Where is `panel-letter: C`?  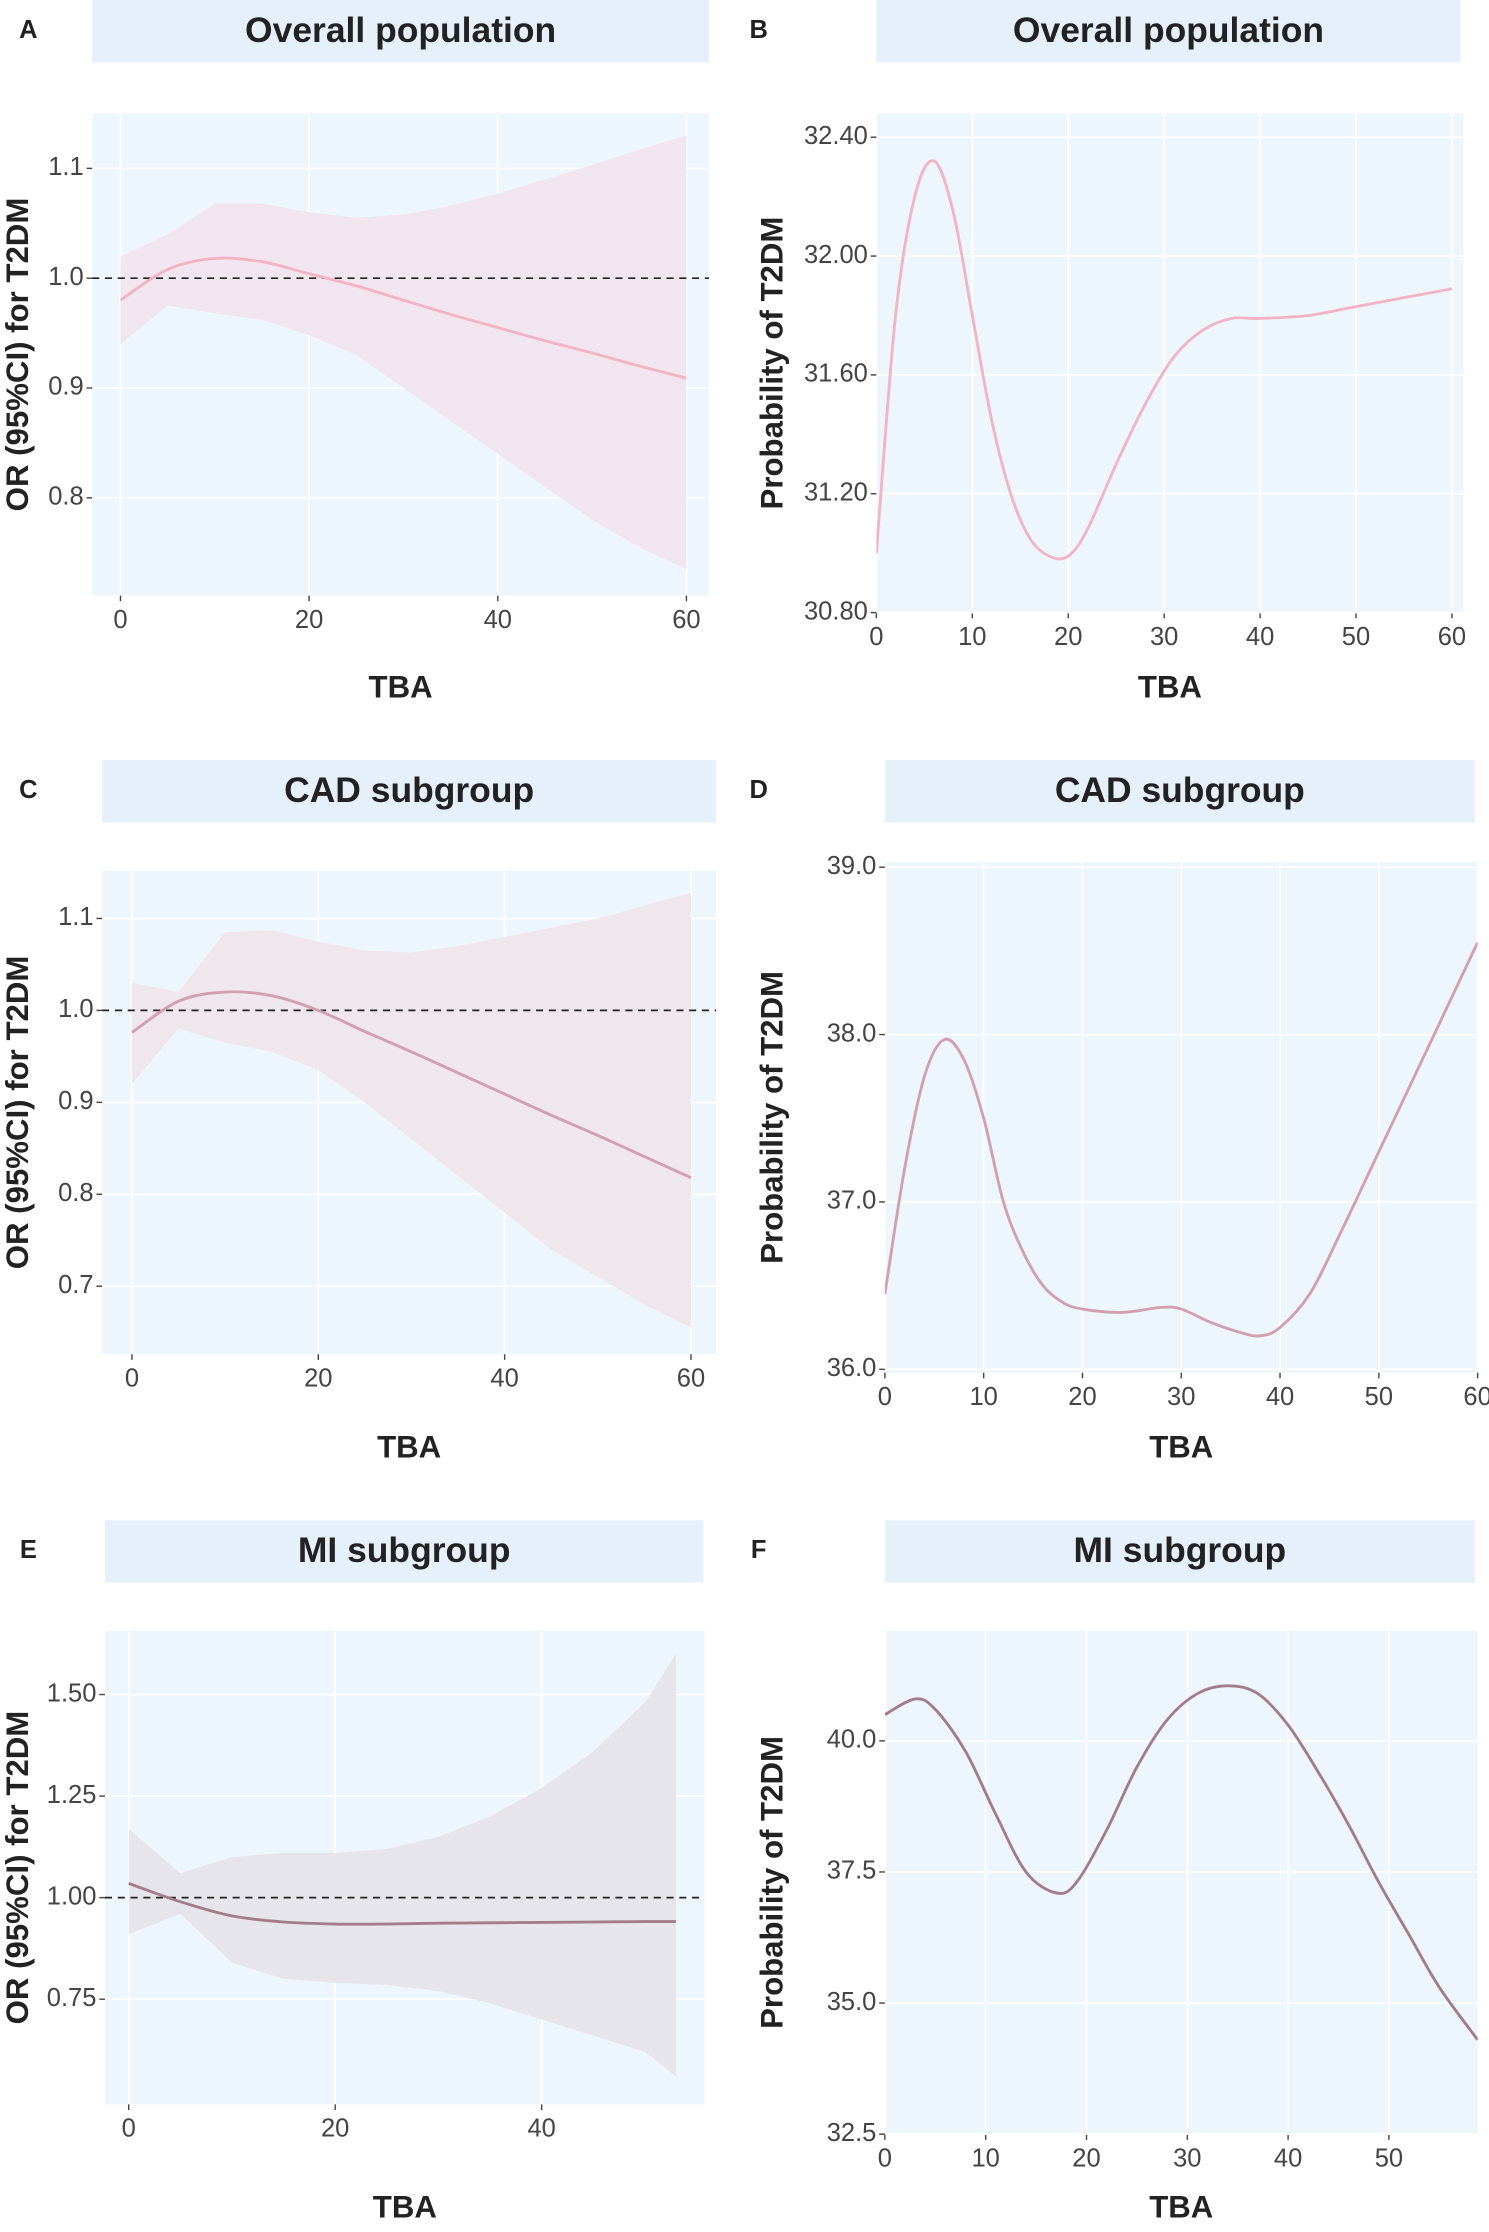 panel-letter: C is located at coordinates (28, 790).